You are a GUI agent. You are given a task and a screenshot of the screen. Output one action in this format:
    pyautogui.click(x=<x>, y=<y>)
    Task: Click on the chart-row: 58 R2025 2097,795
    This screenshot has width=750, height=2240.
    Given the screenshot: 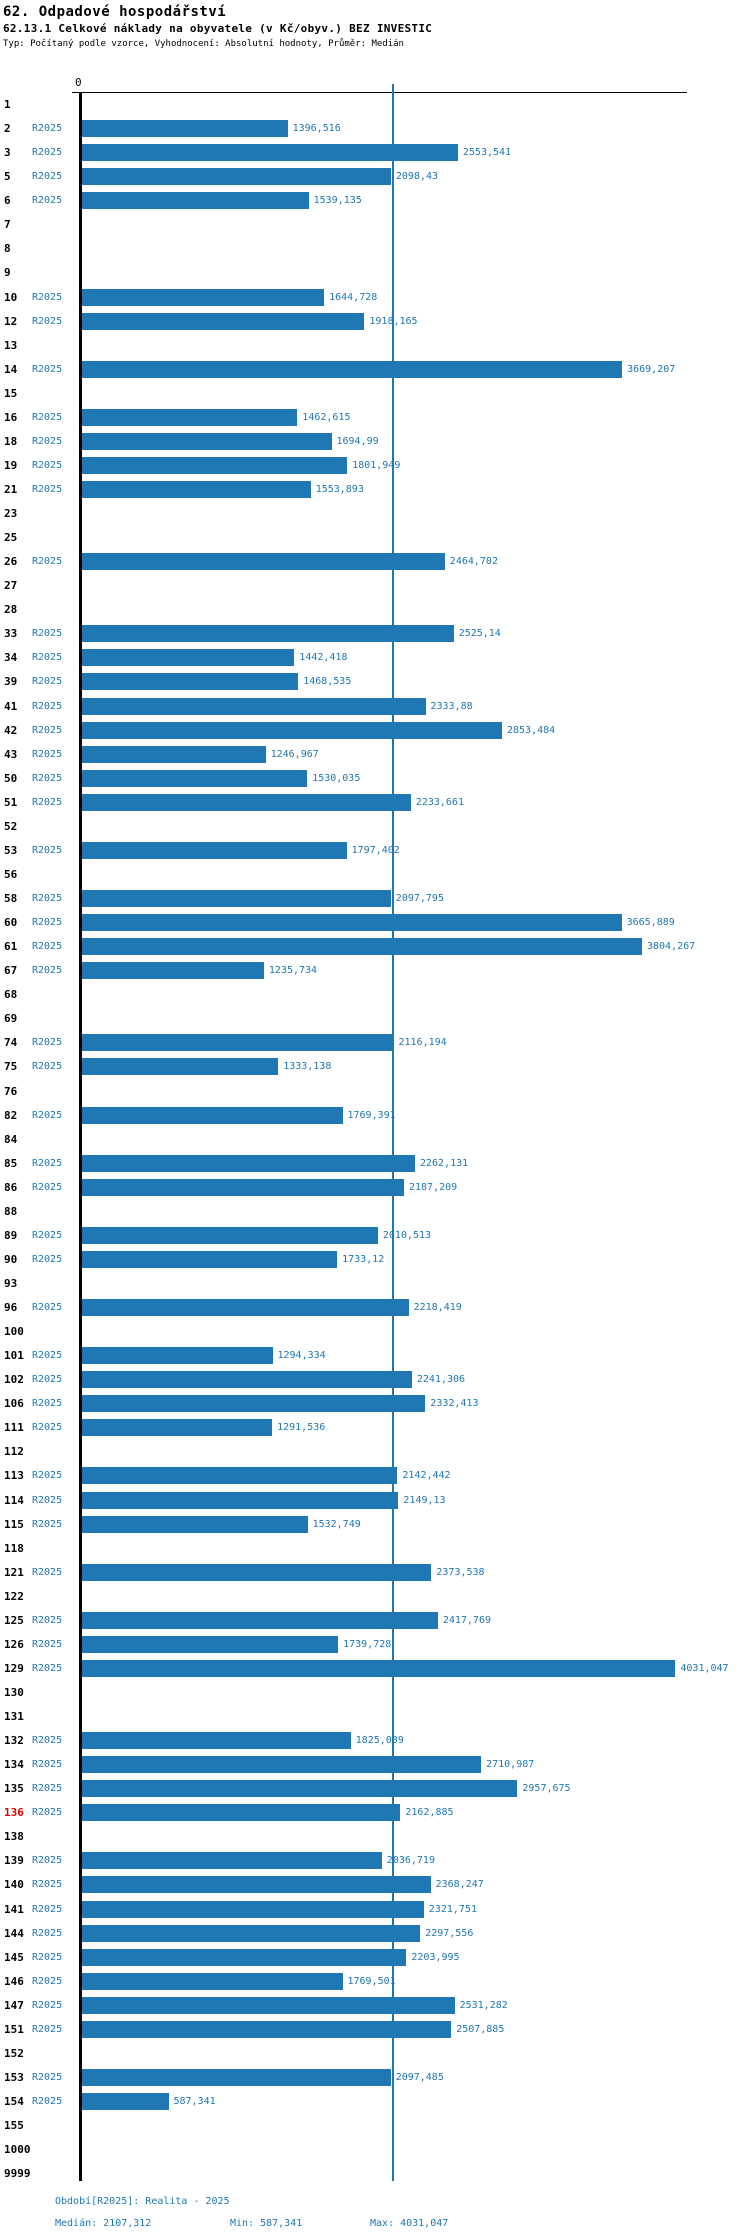 What is the action you would take?
    pyautogui.click(x=375, y=899)
    